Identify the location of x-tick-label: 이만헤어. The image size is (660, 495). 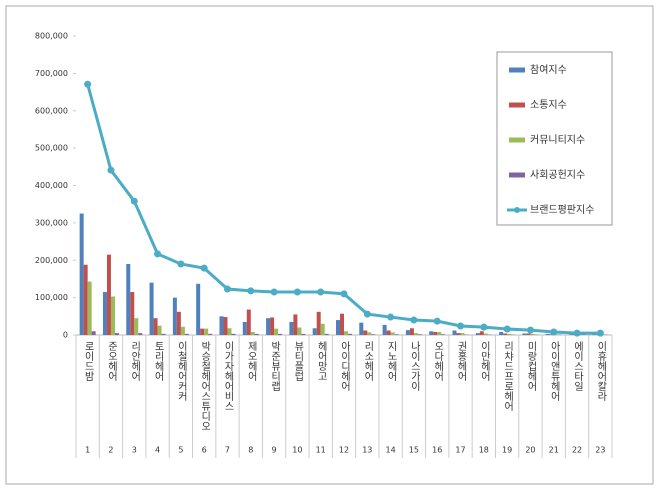
(484, 361).